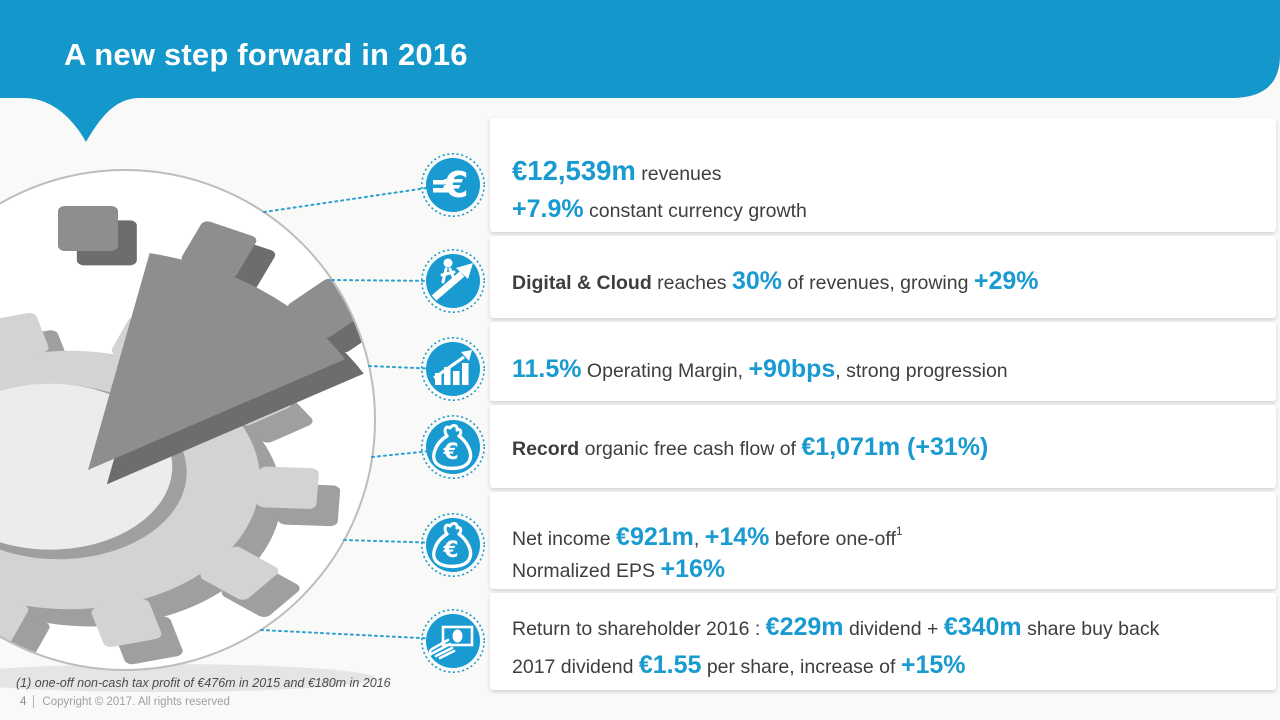 The width and height of the screenshot is (1280, 720). What do you see at coordinates (832, 539) in the screenshot?
I see `text-segment: before one-off` at bounding box center [832, 539].